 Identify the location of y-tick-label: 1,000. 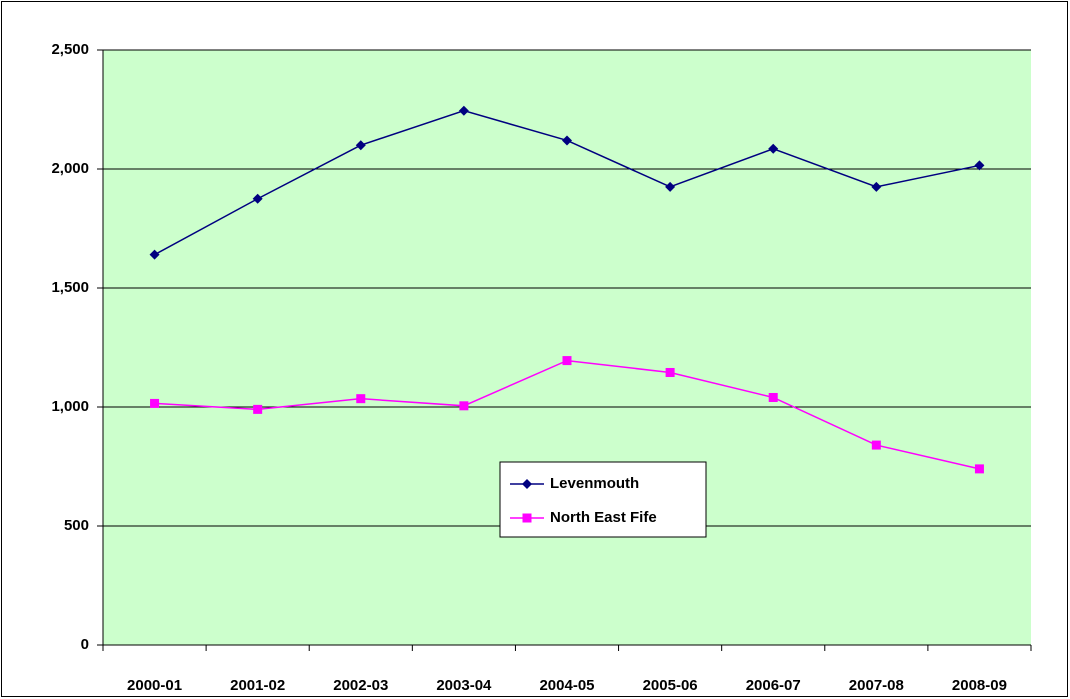
(70, 406).